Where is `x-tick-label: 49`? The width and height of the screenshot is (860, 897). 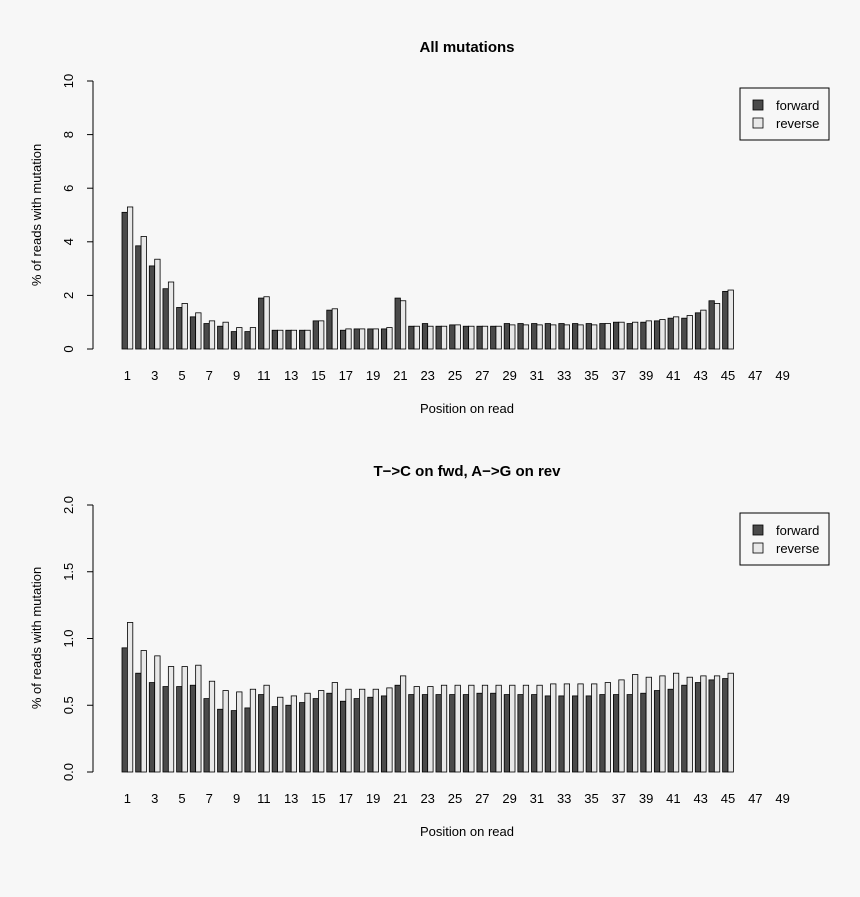
x-tick-label: 49 is located at coordinates (782, 375).